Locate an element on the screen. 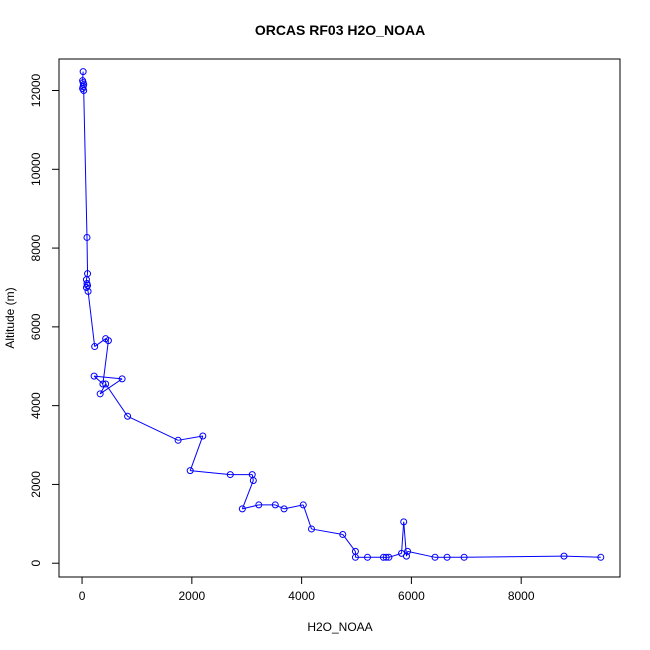 This screenshot has height=650, width=650. x-tick-label: 6000 is located at coordinates (411, 596).